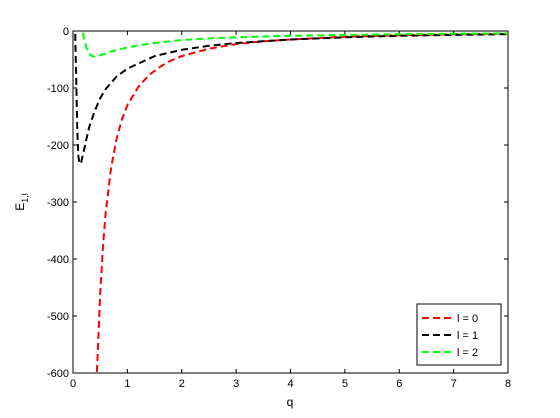  What do you see at coordinates (508, 384) in the screenshot?
I see `x-tick-label: 8` at bounding box center [508, 384].